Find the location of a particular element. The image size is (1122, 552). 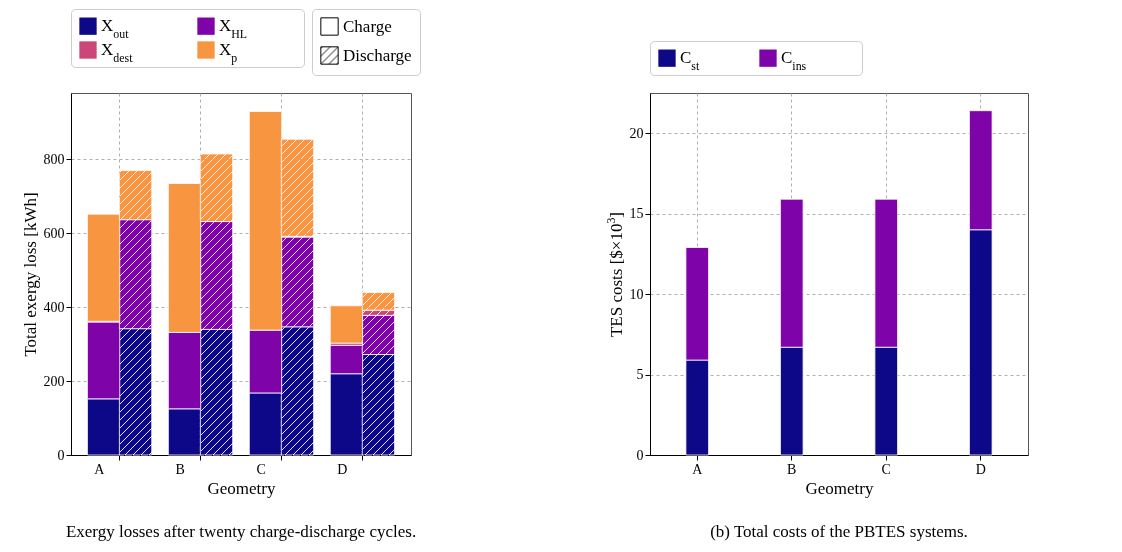

y-tick-label: 400 is located at coordinates (54, 307).